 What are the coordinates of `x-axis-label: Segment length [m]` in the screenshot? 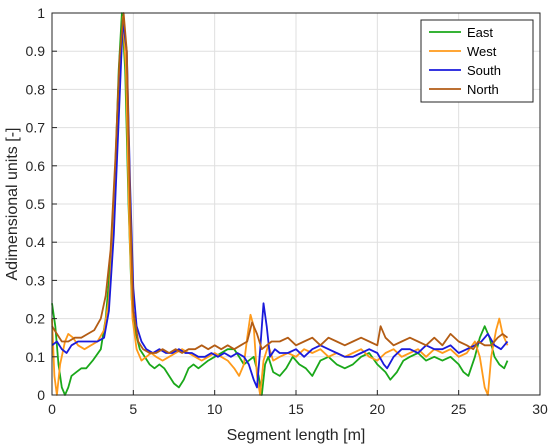 It's located at (296, 435).